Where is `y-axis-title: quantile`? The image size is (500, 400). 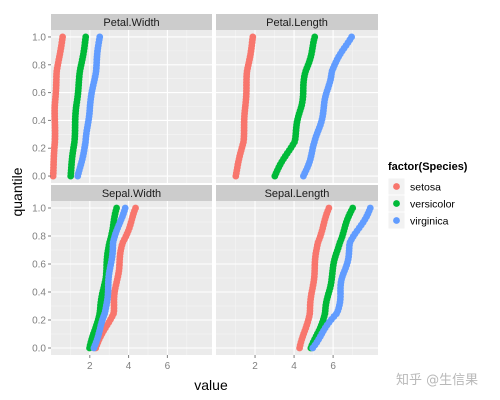 y-axis-title: quantile is located at coordinates (17, 191).